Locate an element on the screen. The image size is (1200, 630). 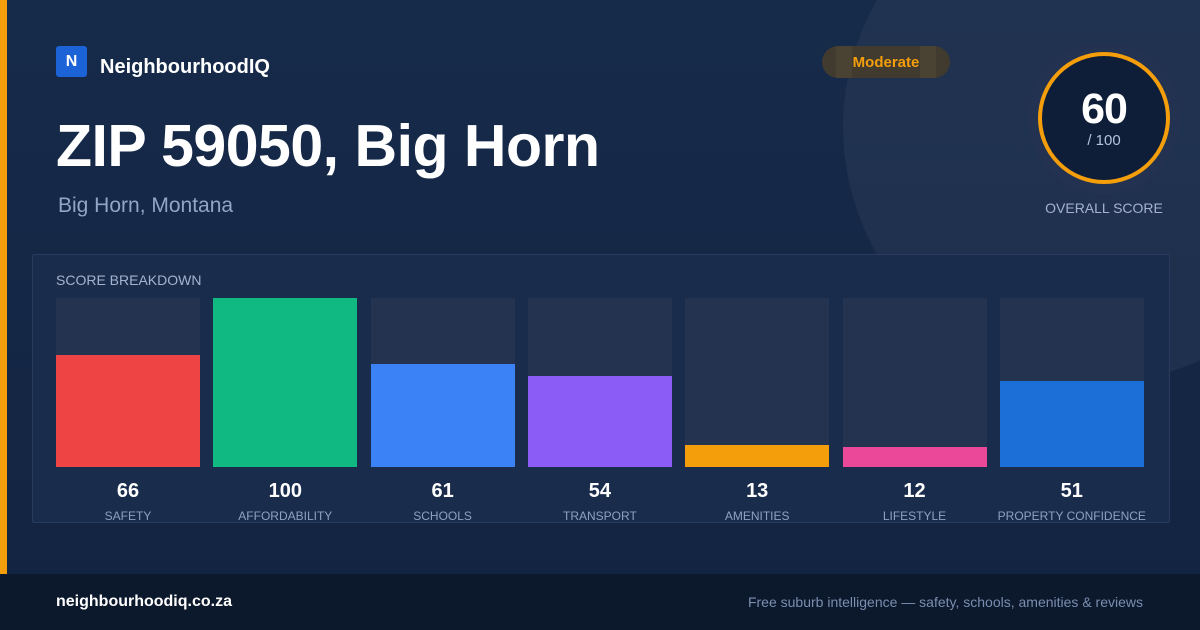
bar-amenities: 13 AMENITIES is located at coordinates (757, 410).